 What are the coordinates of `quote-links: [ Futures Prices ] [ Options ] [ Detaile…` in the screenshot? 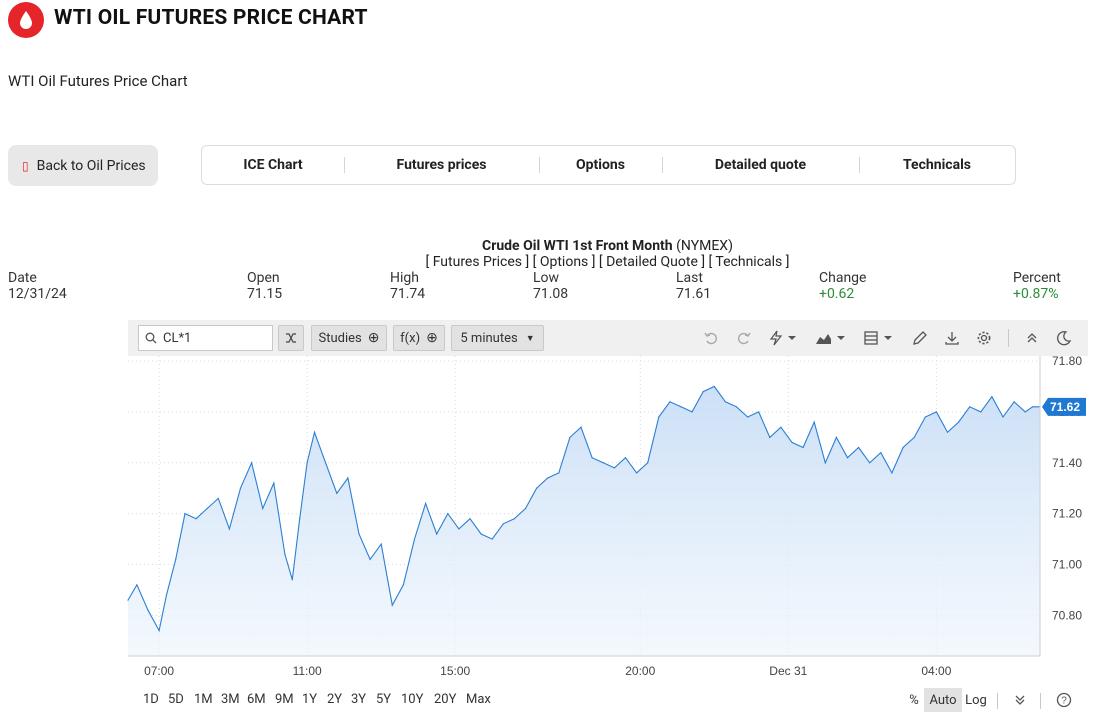 It's located at (607, 262).